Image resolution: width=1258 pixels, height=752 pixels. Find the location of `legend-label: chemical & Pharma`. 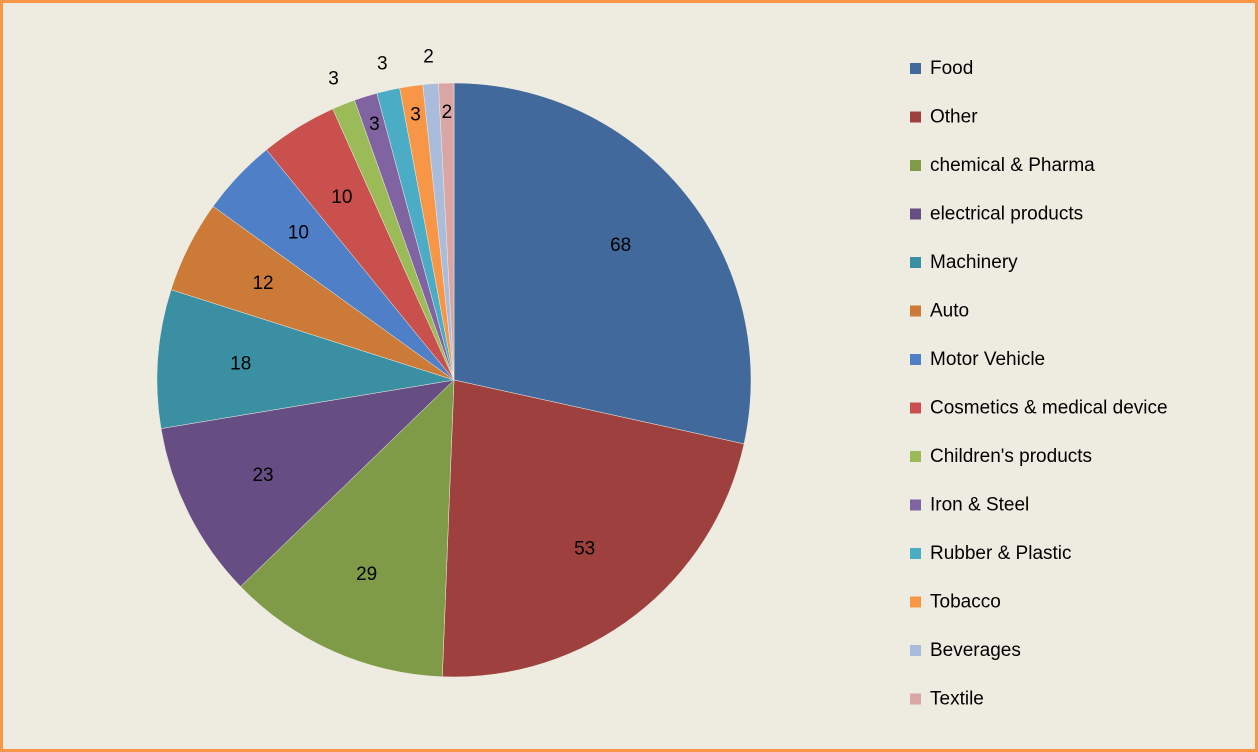

legend-label: chemical & Pharma is located at coordinates (1012, 165).